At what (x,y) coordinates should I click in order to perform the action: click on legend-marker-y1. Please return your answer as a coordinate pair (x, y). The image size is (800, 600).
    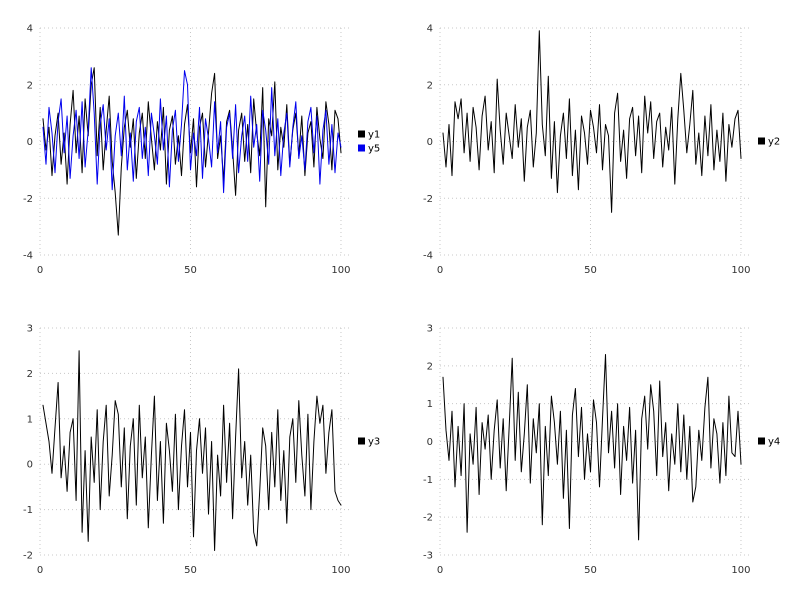
    Looking at the image, I should click on (361, 134).